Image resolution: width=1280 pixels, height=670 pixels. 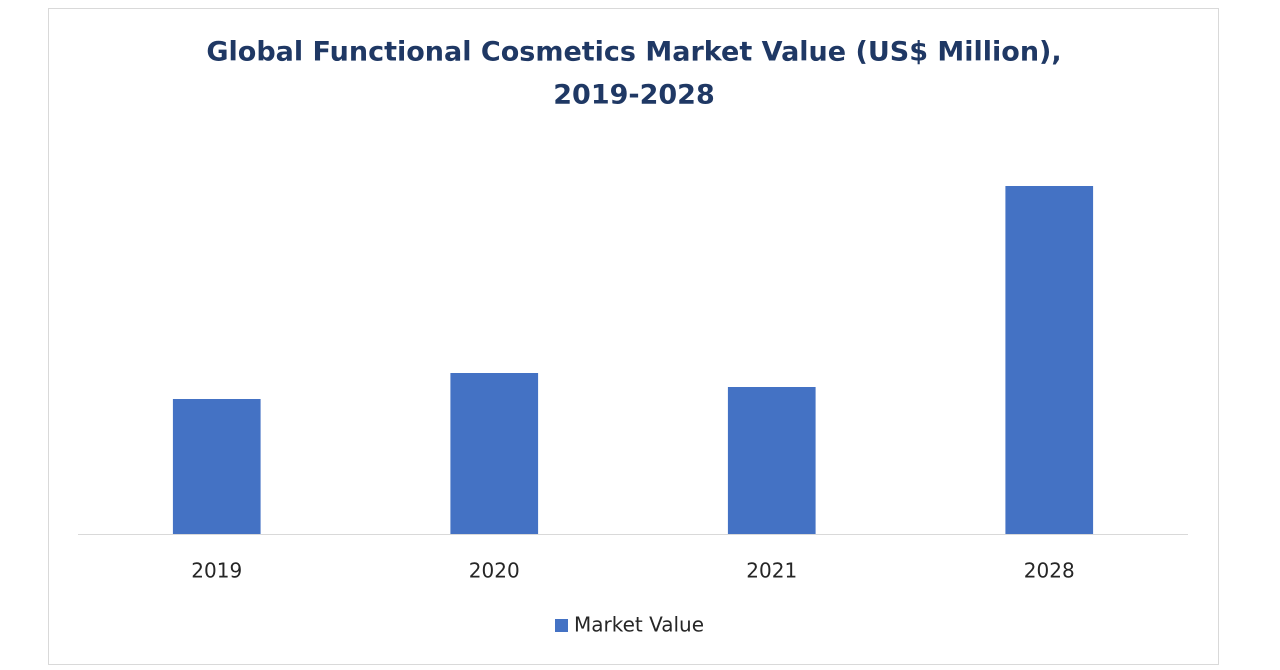 I want to click on legend-label: Market Value, so click(x=639, y=625).